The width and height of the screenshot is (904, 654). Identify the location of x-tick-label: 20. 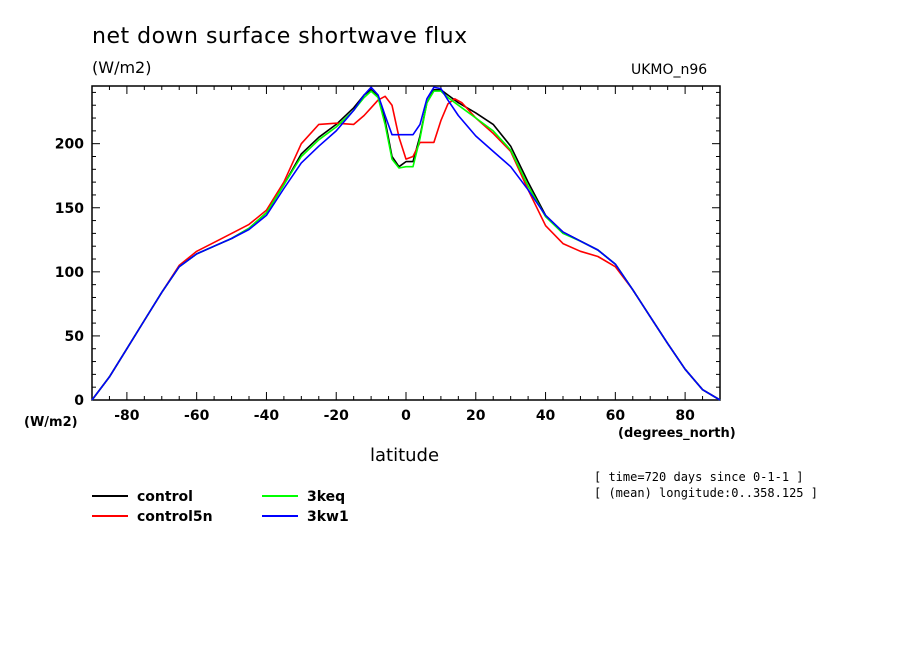
(476, 416).